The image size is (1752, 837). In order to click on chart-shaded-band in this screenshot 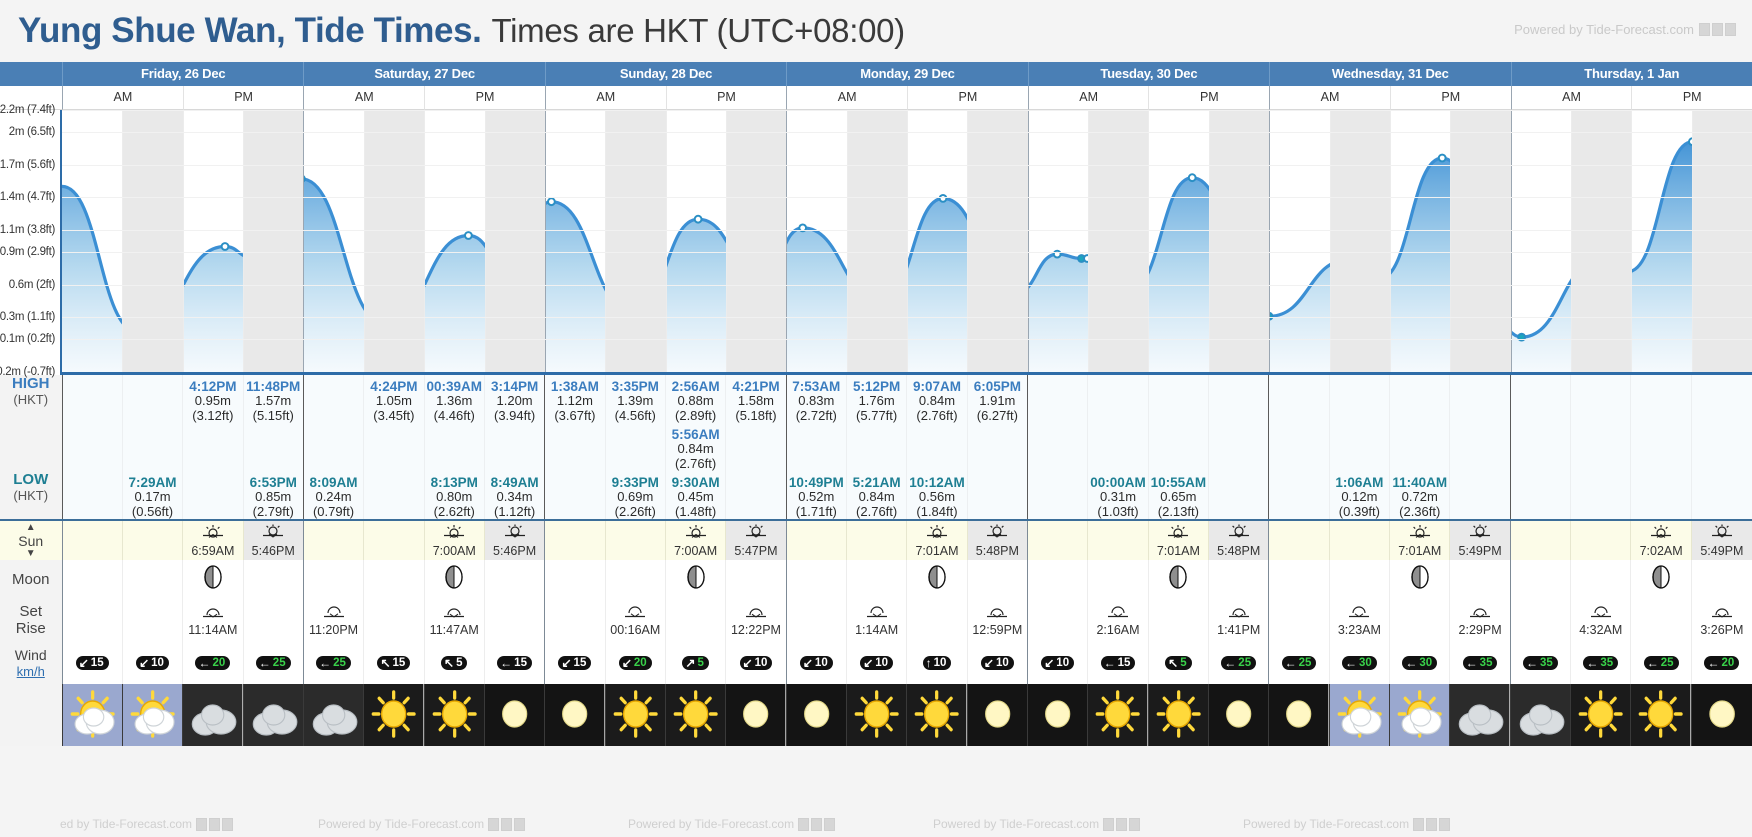, I will do `click(635, 241)`.